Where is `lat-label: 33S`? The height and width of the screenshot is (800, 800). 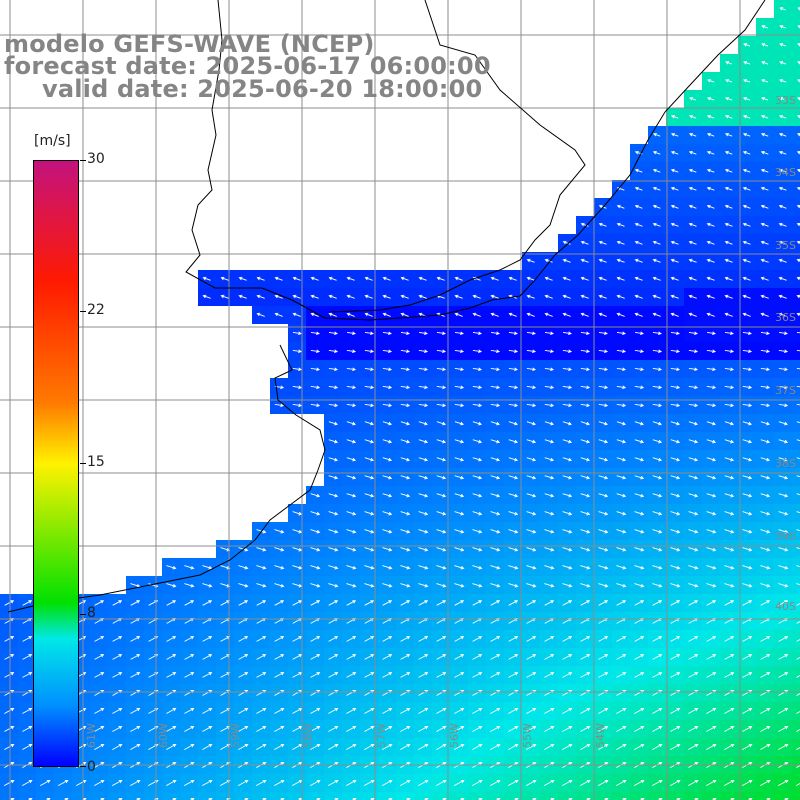
lat-label: 33S is located at coordinates (785, 100).